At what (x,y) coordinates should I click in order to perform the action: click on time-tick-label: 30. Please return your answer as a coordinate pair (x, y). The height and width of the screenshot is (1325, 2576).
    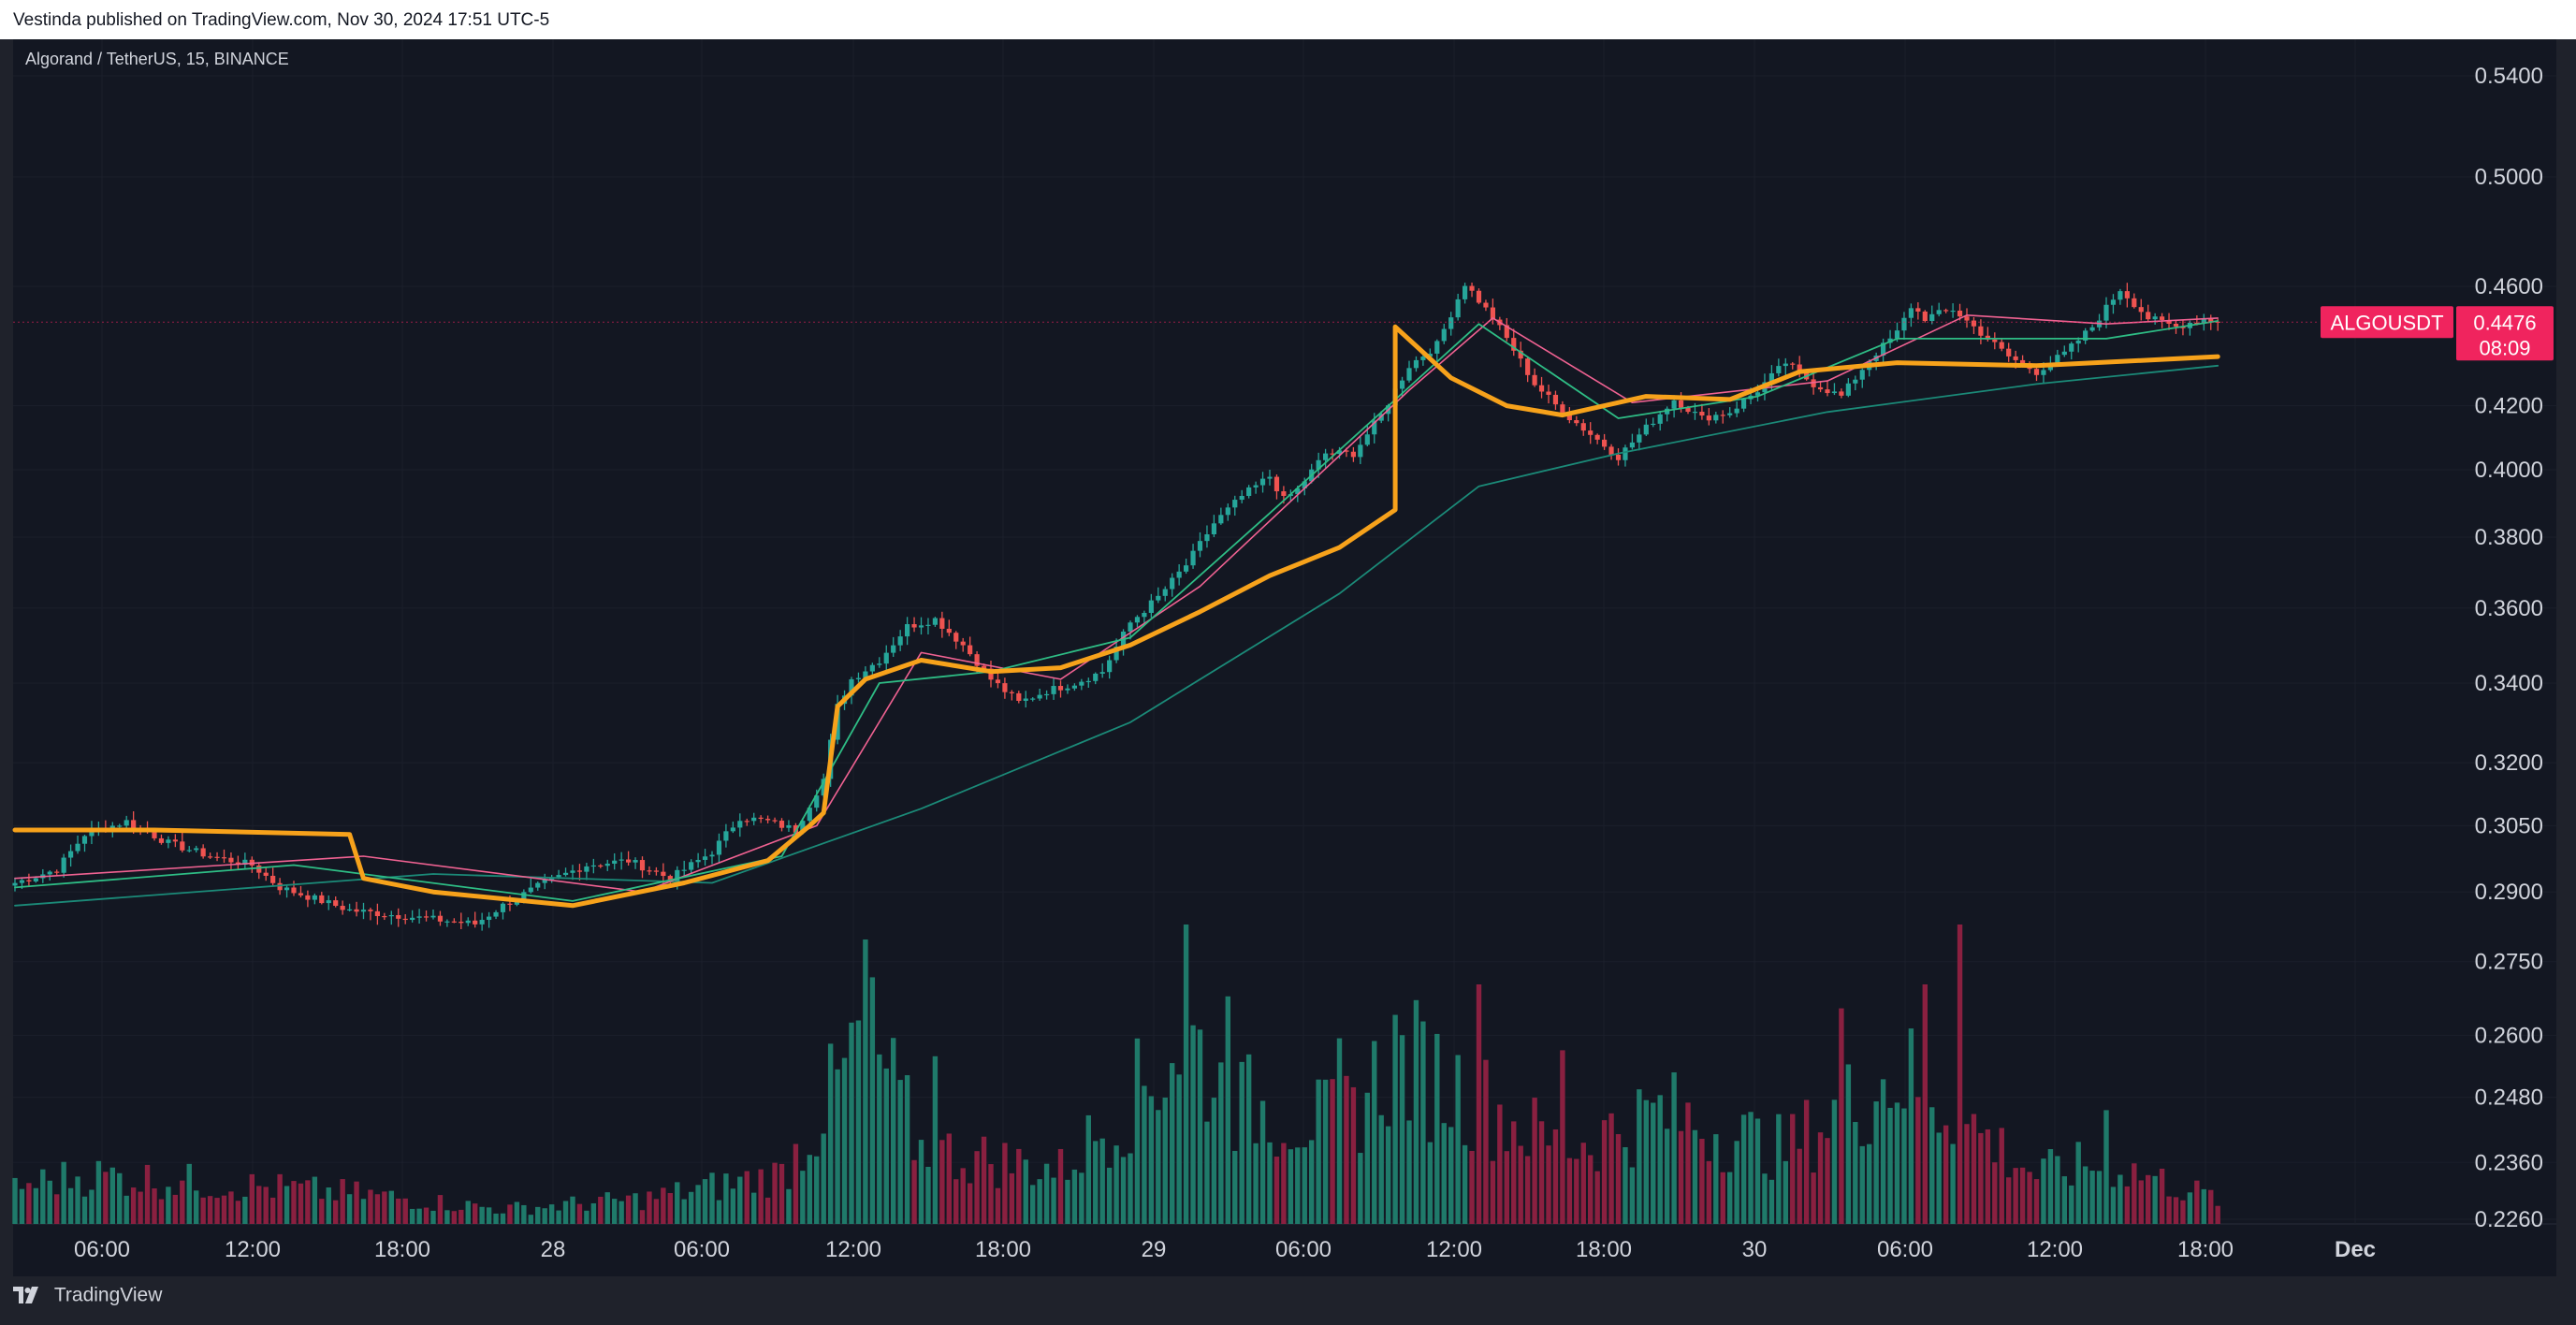
    Looking at the image, I should click on (1755, 1250).